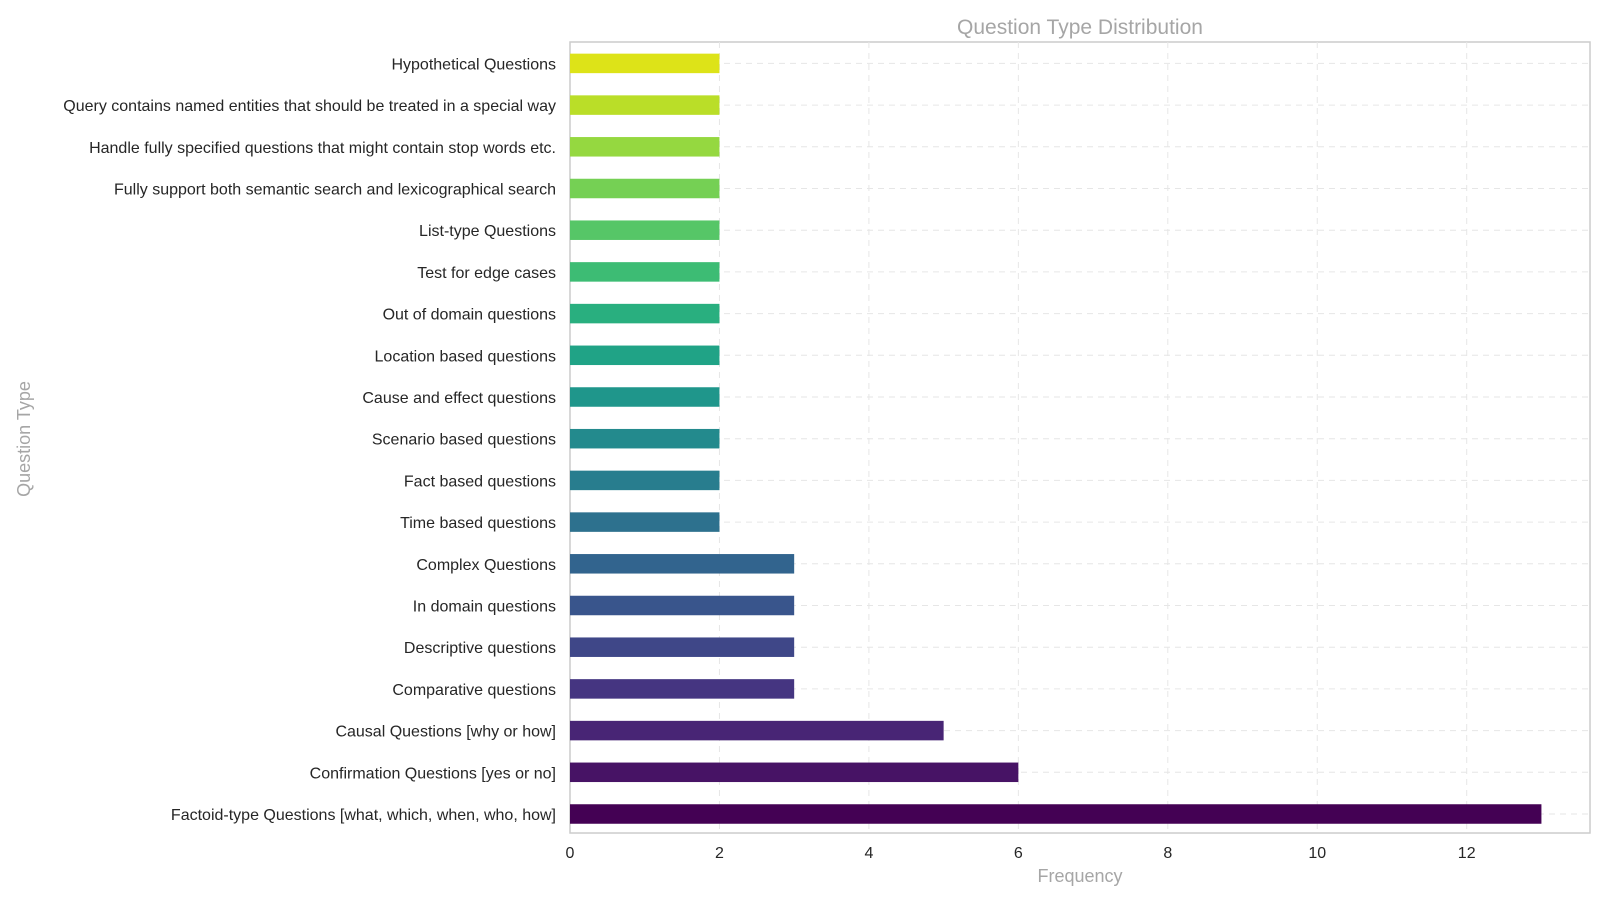 The height and width of the screenshot is (905, 1600). What do you see at coordinates (1167, 853) in the screenshot?
I see `x-tick-label: 8` at bounding box center [1167, 853].